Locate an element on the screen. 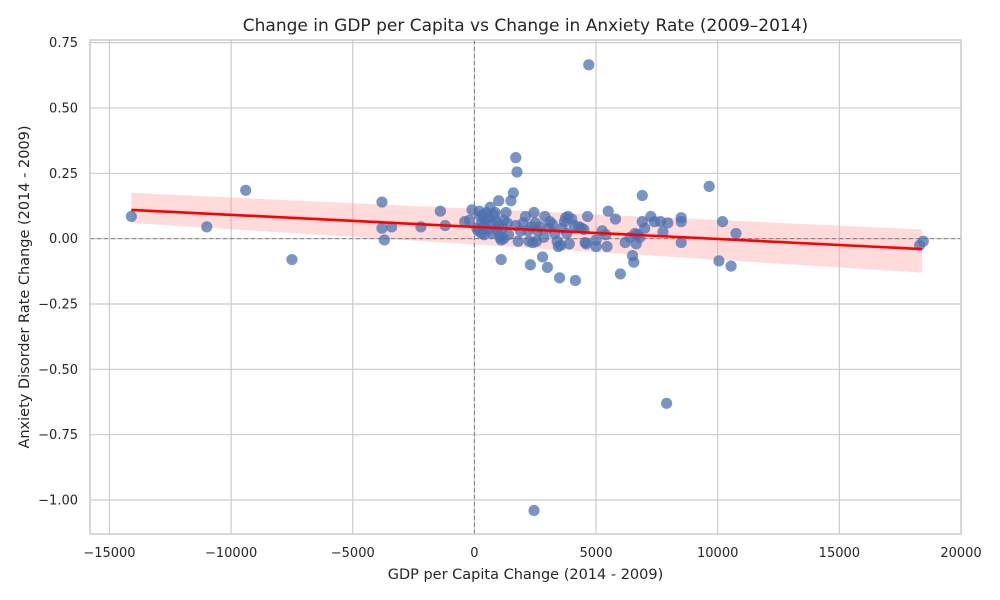 The width and height of the screenshot is (1000, 600). y-tick-label: 0.25 is located at coordinates (63, 174).